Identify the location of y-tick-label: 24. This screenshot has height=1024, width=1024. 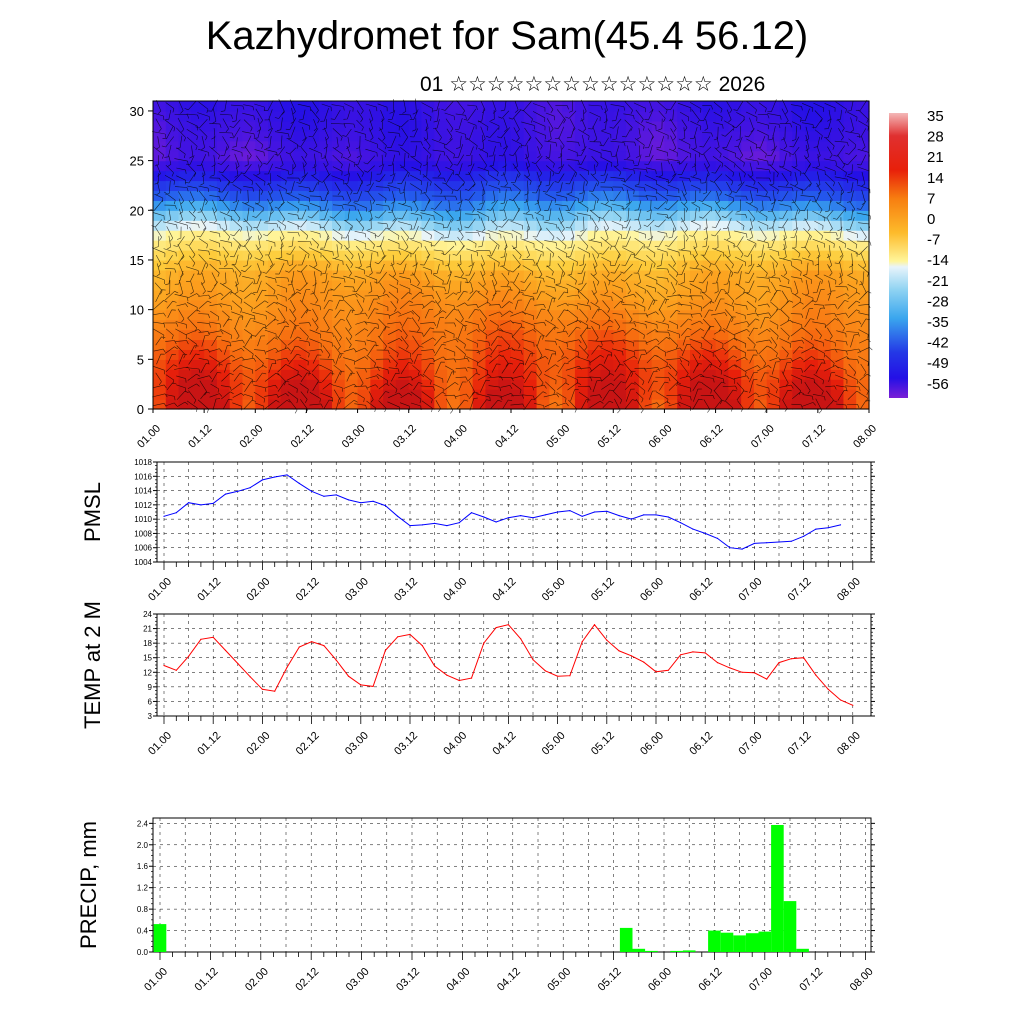
(147, 614).